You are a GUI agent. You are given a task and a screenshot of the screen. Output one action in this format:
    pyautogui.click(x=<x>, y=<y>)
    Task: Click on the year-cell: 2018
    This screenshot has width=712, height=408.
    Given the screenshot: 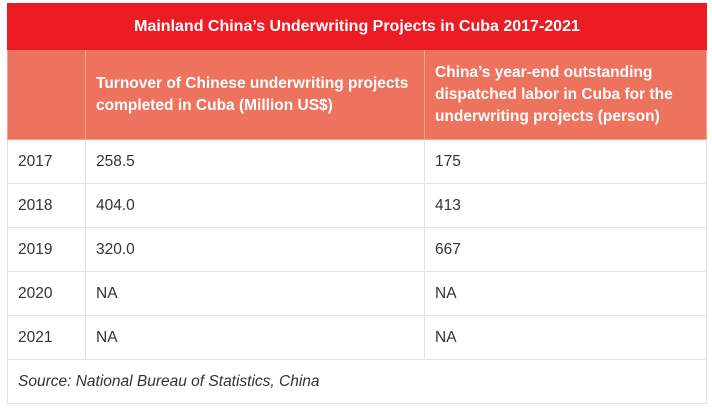 What is the action you would take?
    pyautogui.click(x=46, y=205)
    